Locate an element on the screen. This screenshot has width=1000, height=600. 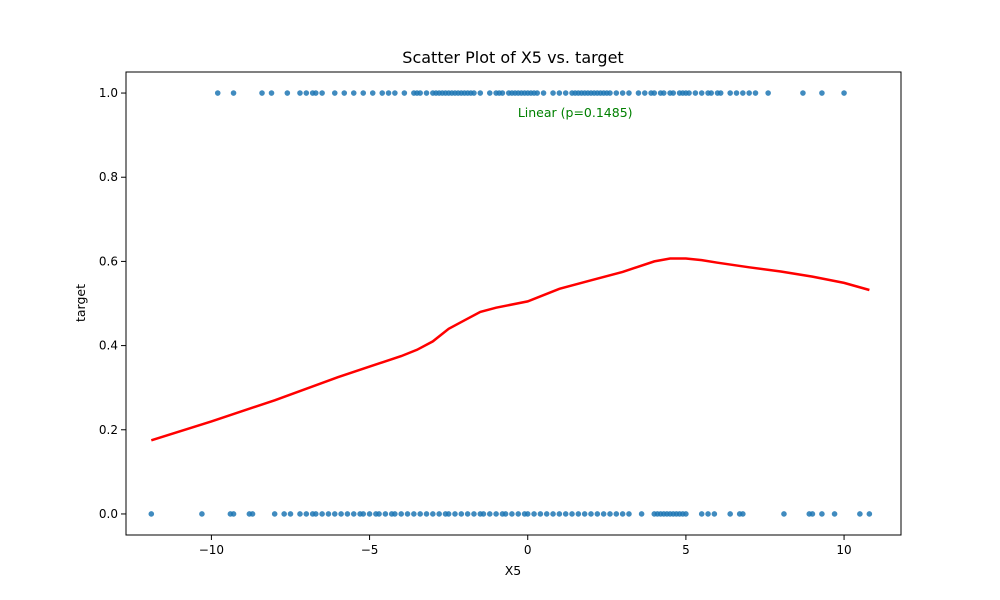
x-tick-label: 5 is located at coordinates (686, 550).